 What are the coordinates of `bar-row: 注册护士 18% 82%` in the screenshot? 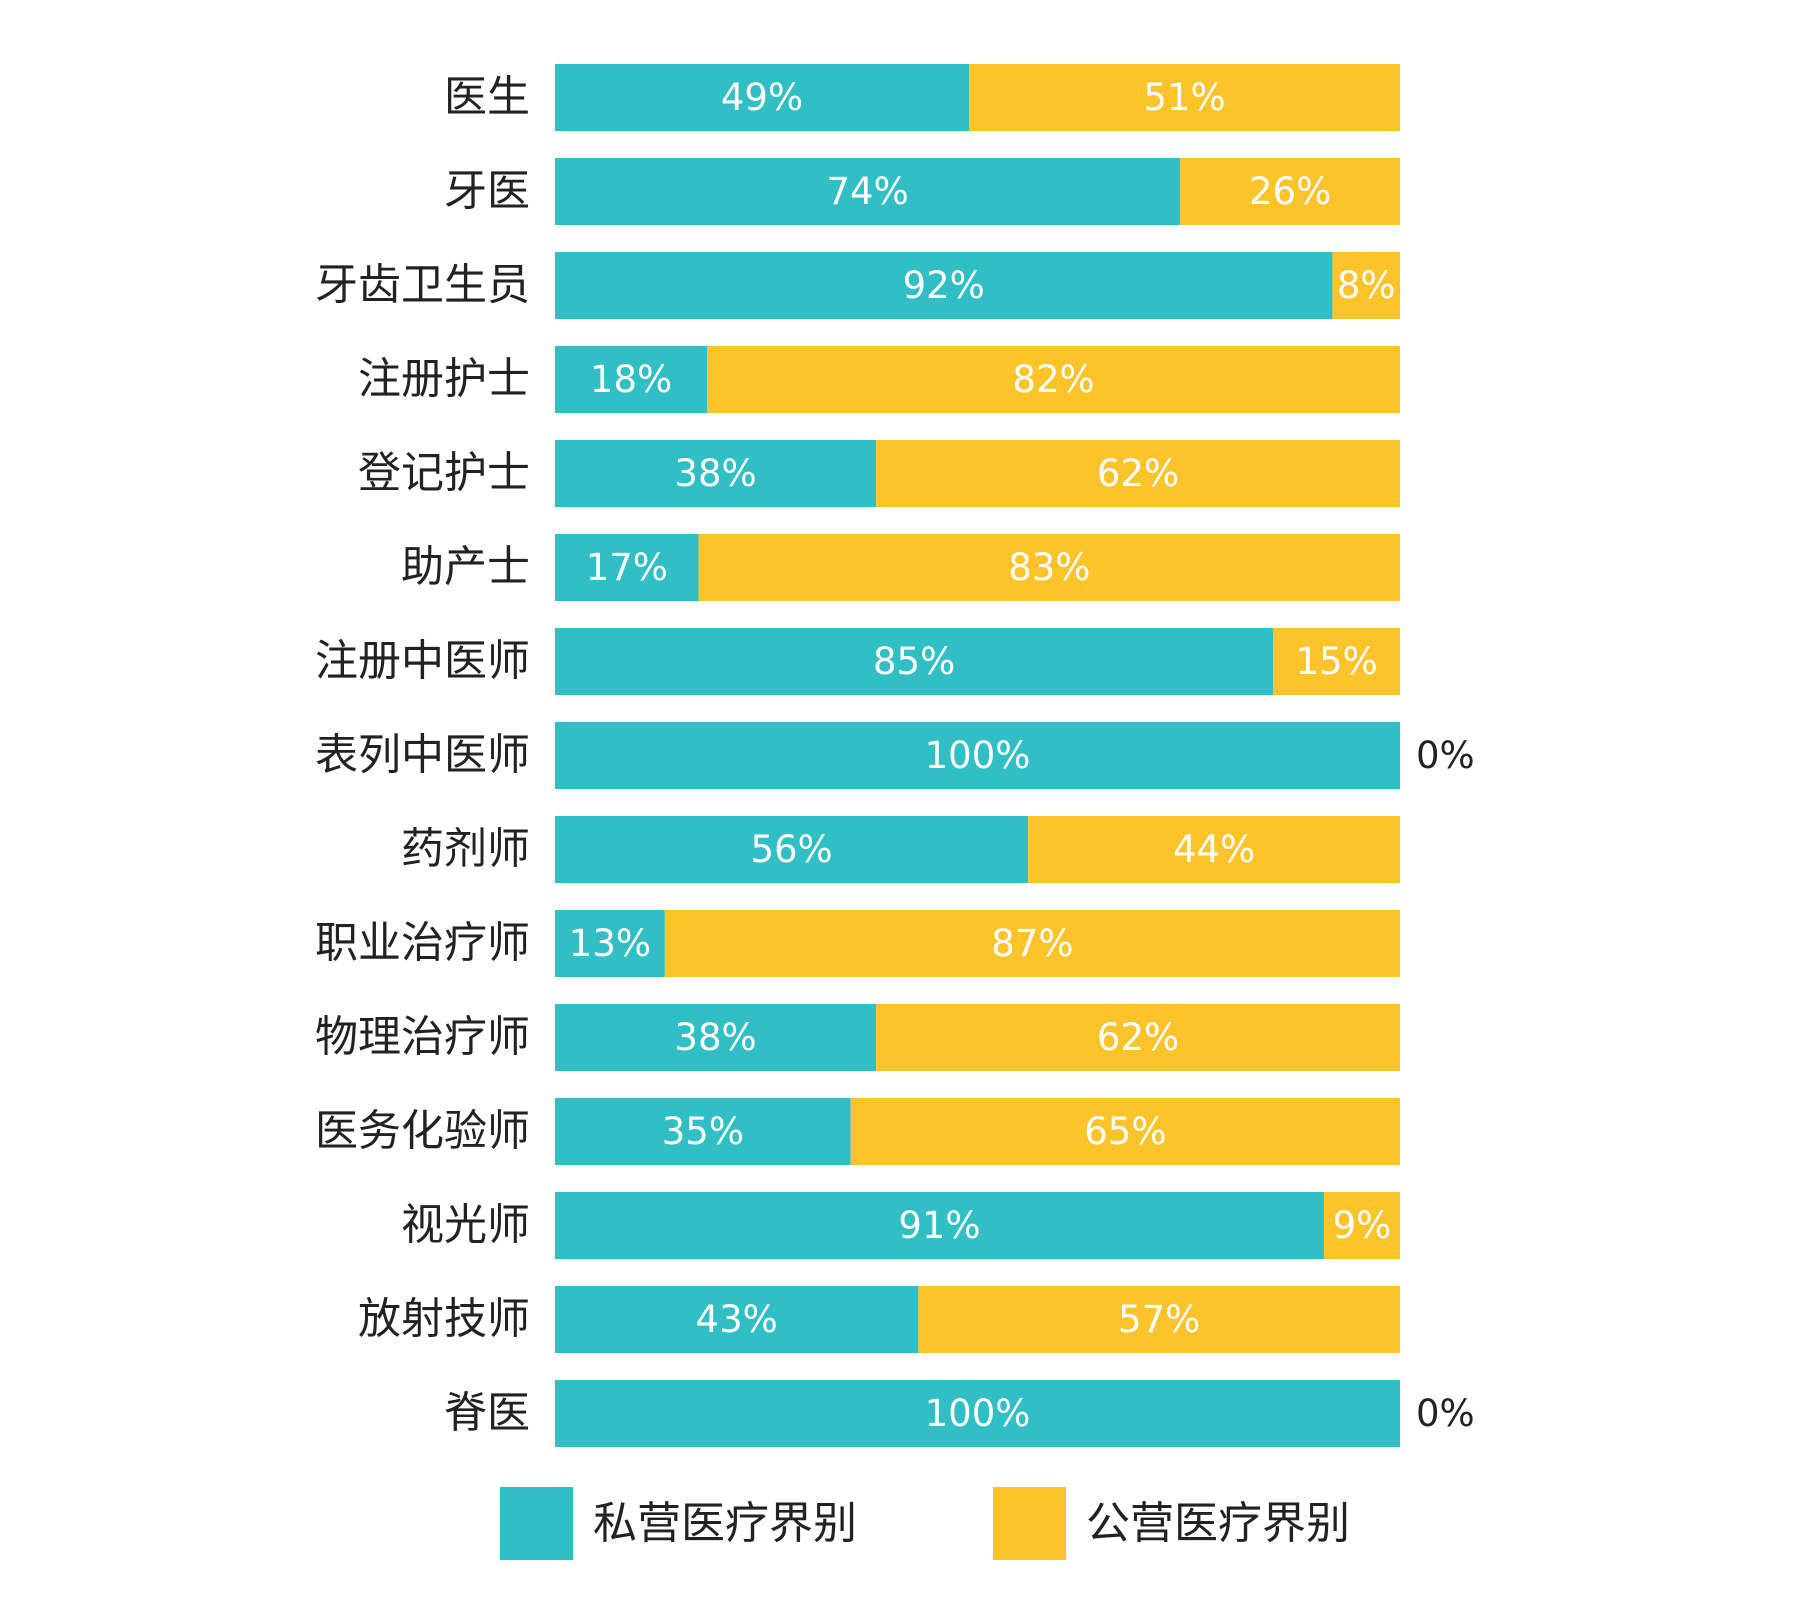 It's located at (879, 379).